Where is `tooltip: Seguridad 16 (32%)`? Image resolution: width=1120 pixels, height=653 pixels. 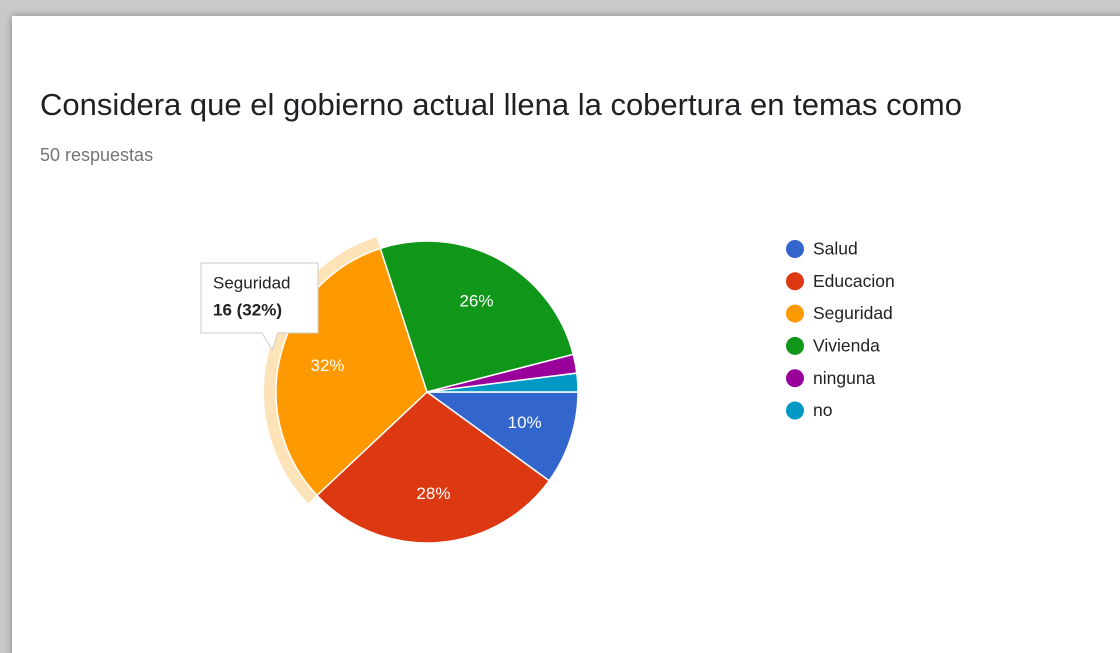
tooltip: Seguridad 16 (32%) is located at coordinates (259, 307).